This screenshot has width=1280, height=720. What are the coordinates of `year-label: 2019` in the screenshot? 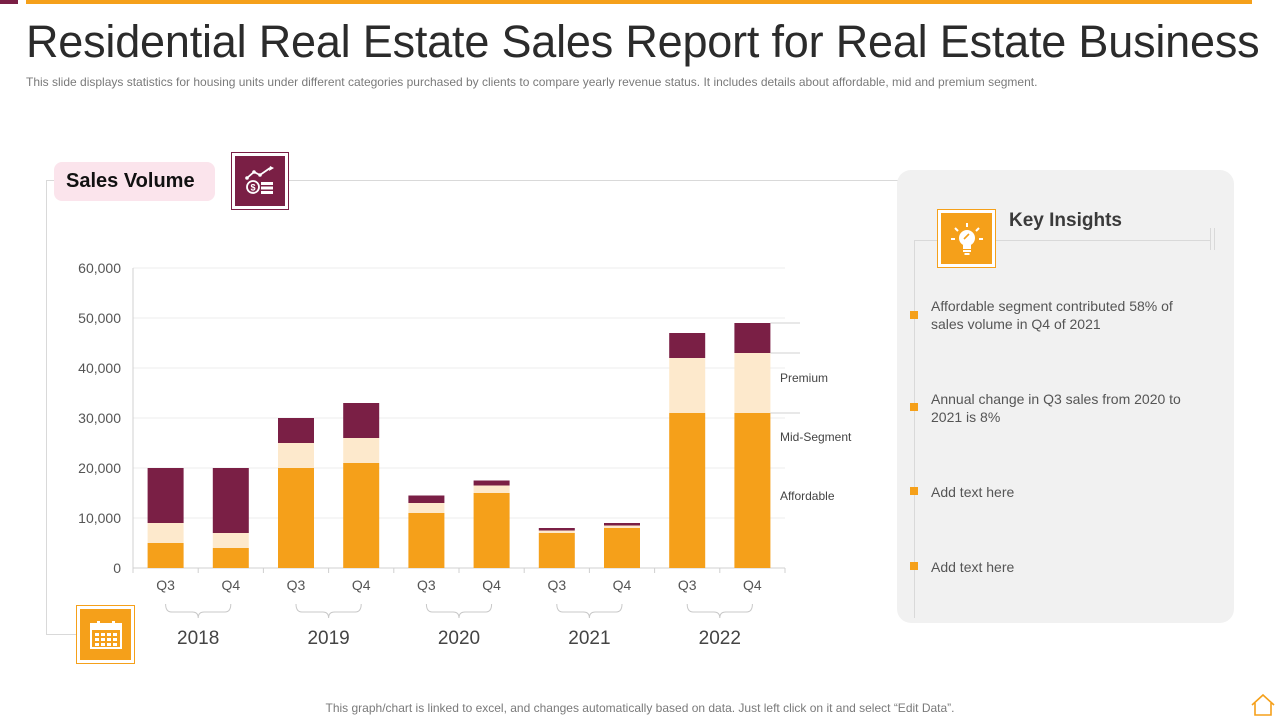 It's located at (328, 638).